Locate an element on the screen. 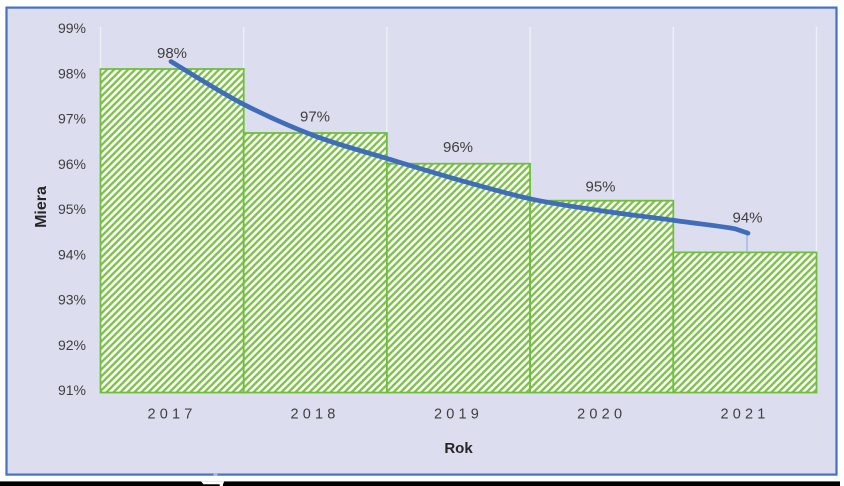 The height and width of the screenshot is (486, 844). svg-text: Rok is located at coordinates (458, 448).